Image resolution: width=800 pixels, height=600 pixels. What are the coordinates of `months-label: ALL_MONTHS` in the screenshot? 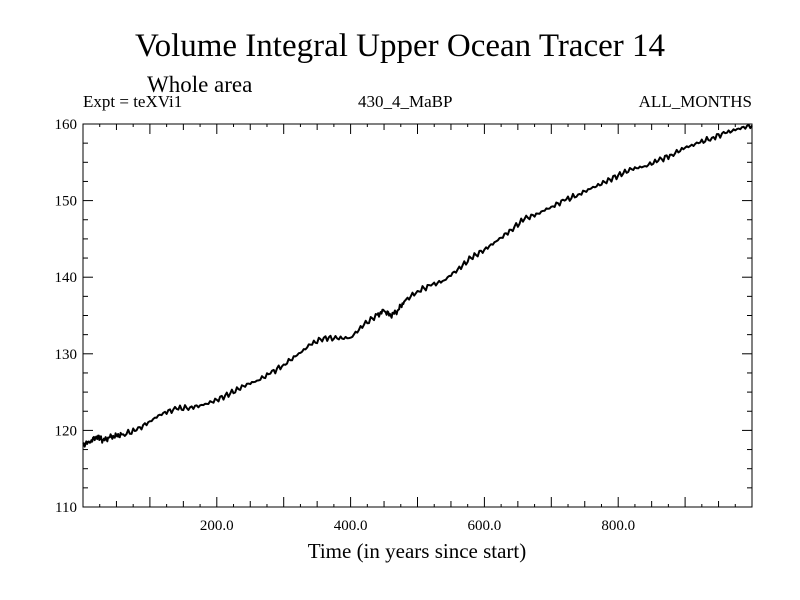 It's located at (695, 101).